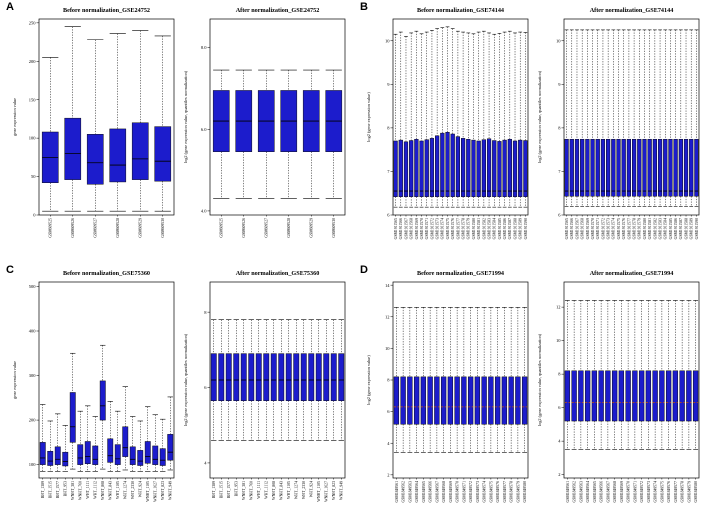  What do you see at coordinates (33, 22) in the screenshot?
I see `svg-text: 250` at bounding box center [33, 22].